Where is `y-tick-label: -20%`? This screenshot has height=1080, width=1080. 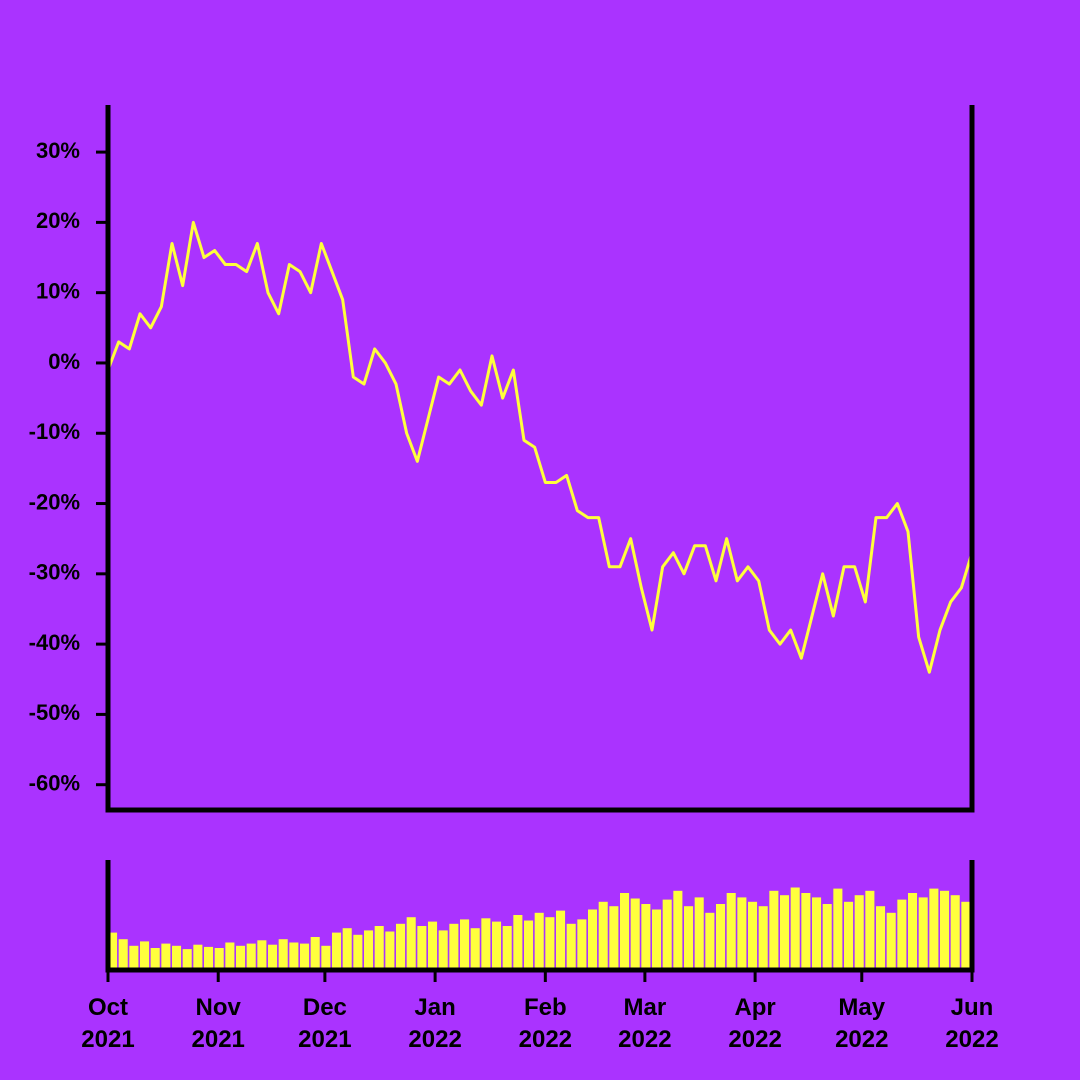
y-tick-label: -20% is located at coordinates (54, 501).